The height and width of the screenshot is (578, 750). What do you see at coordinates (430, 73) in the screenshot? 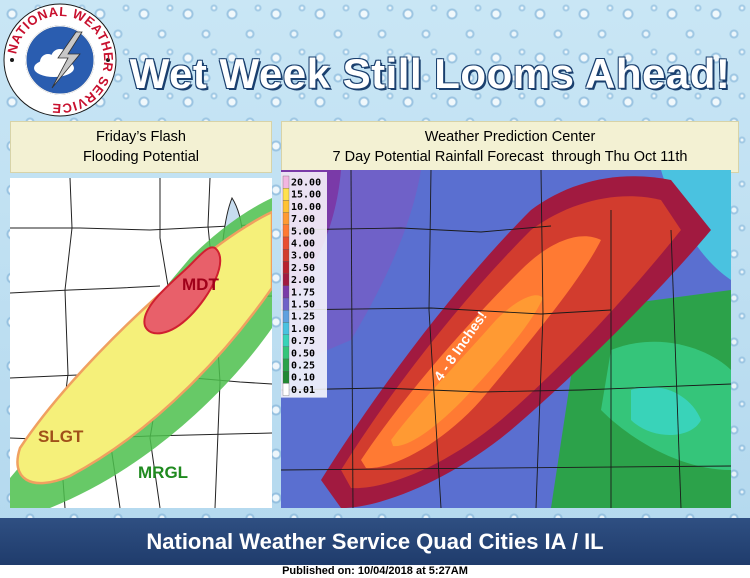
I see `page-title: Wet Week Still Looms Ahead!` at bounding box center [430, 73].